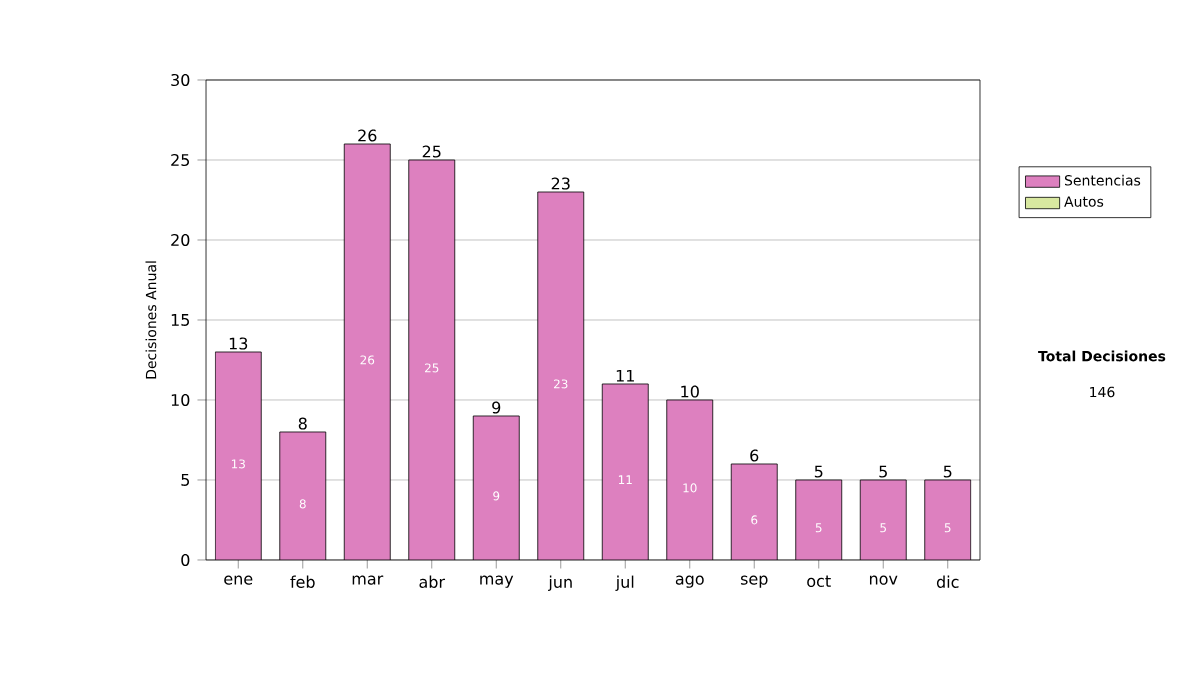 The image size is (1200, 680). Describe the element at coordinates (238, 343) in the screenshot. I see `total-label: 13` at that location.